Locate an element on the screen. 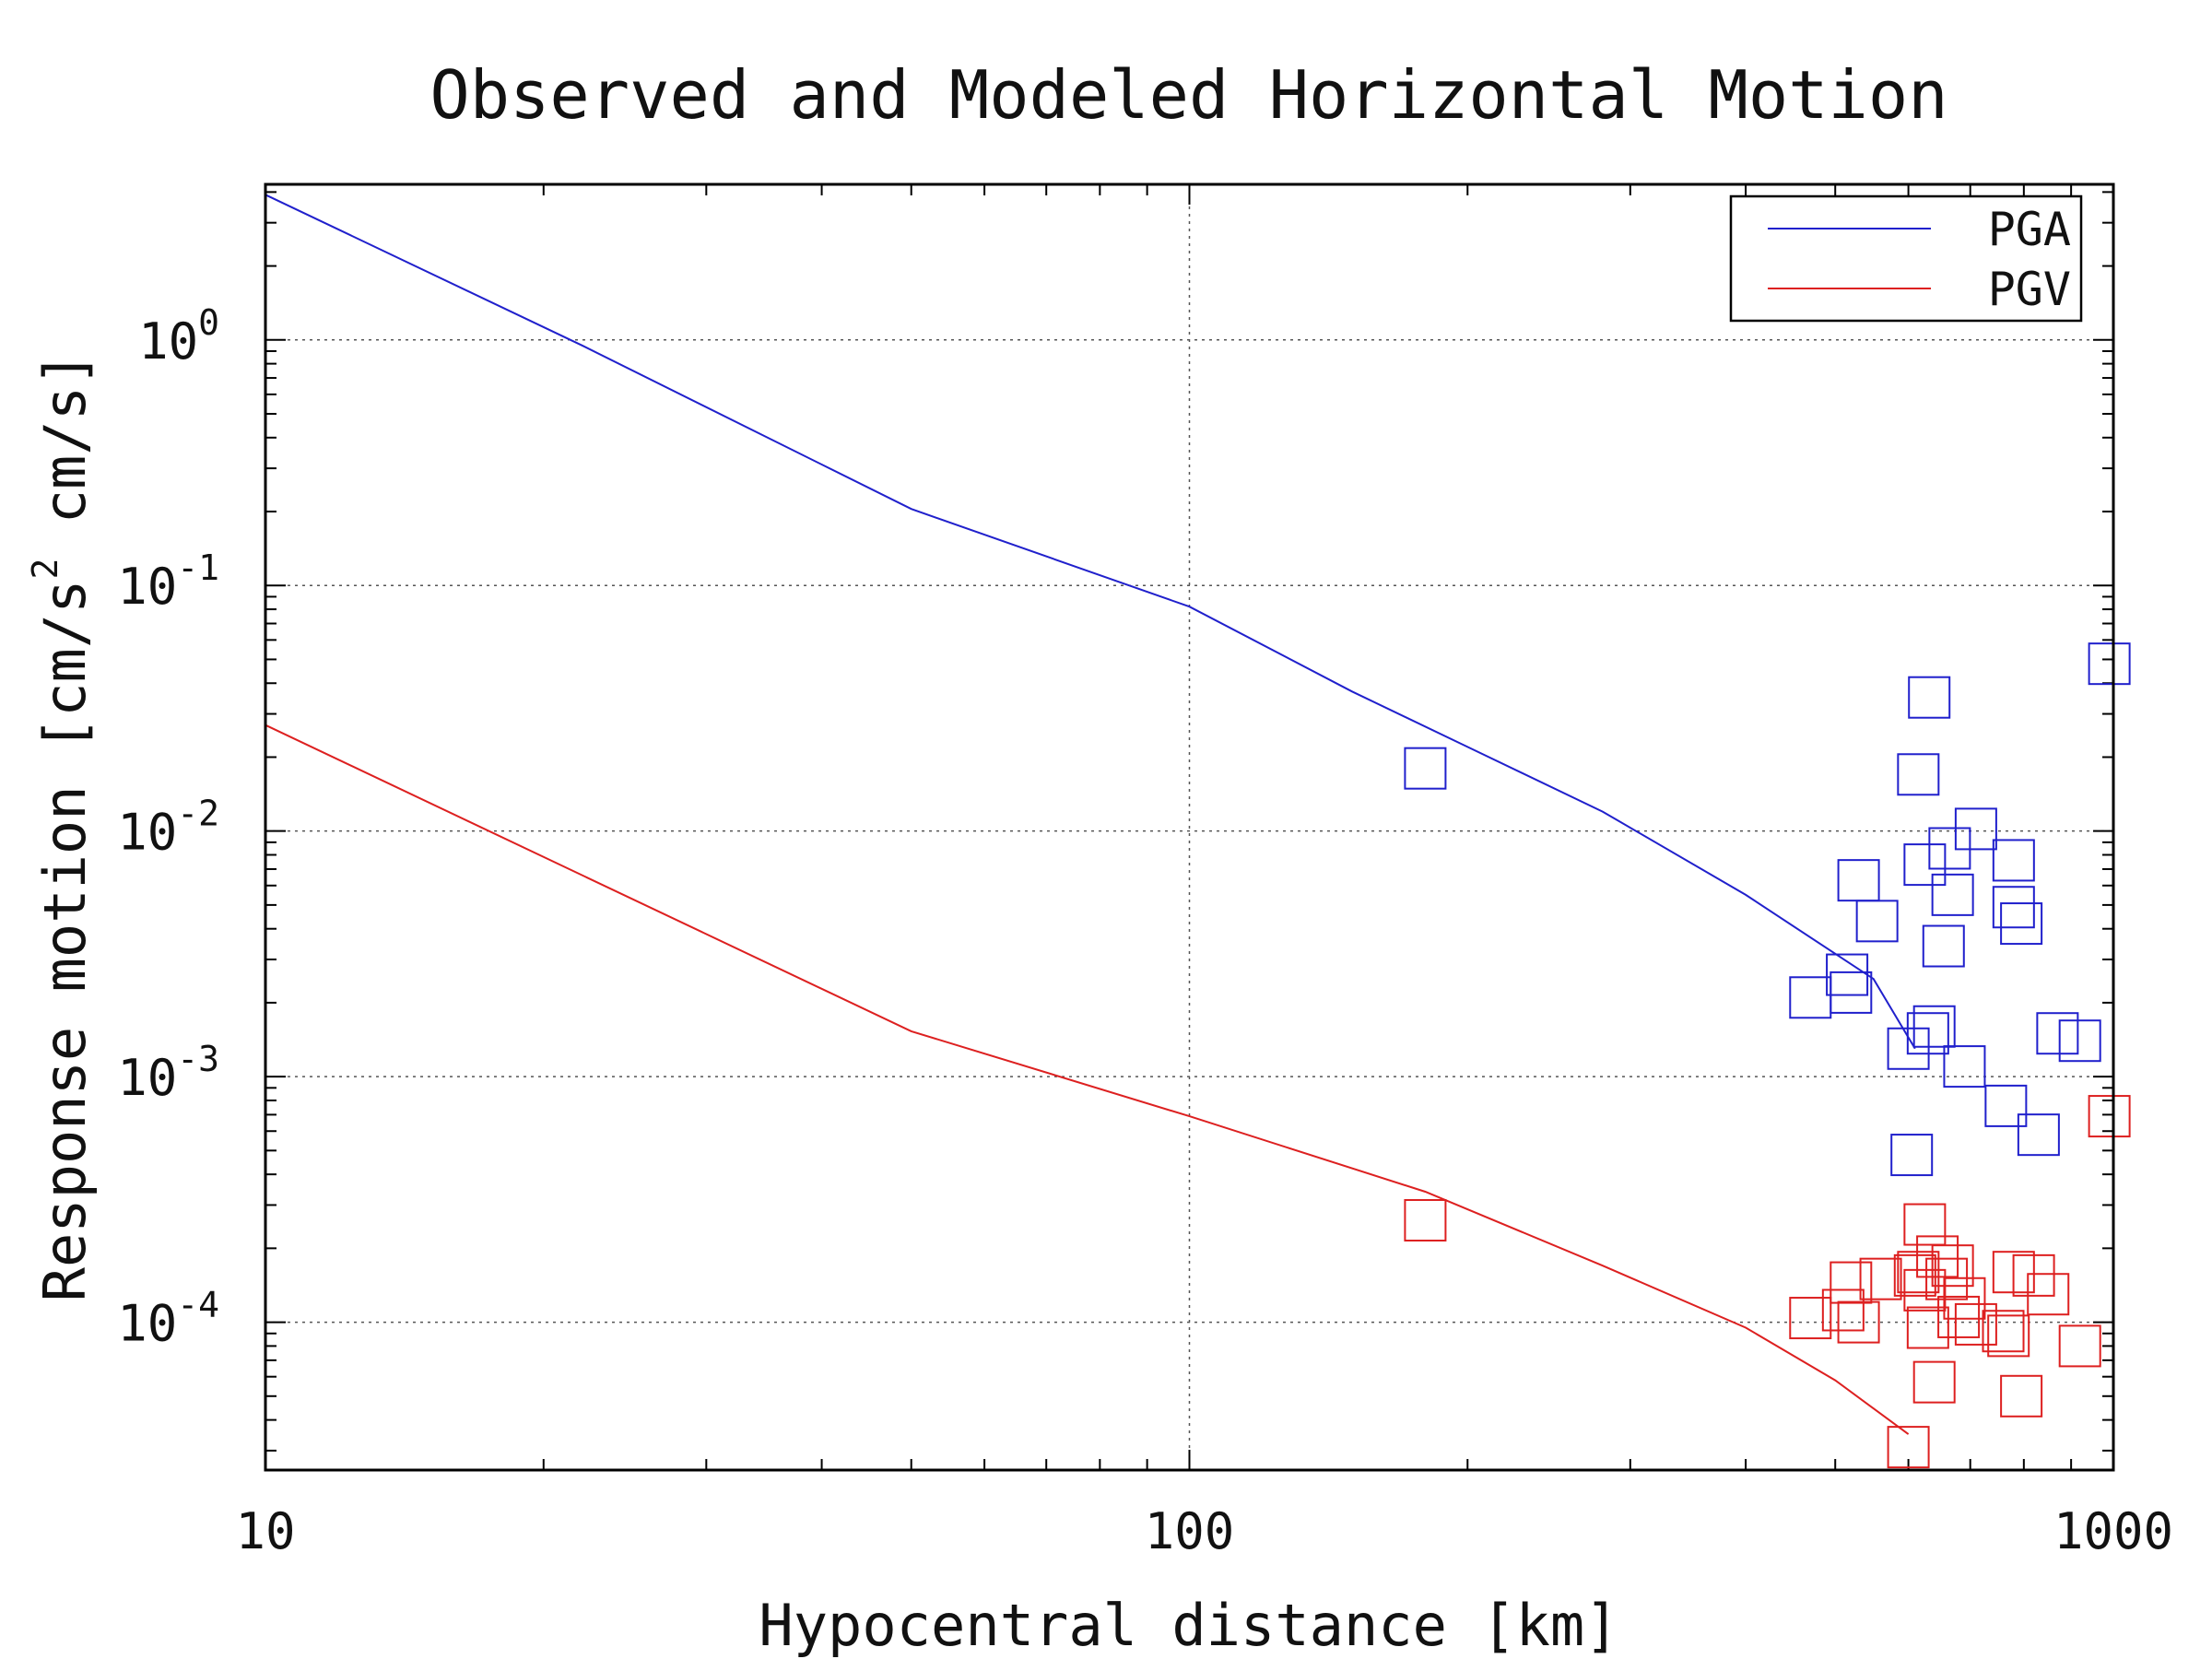 The width and height of the screenshot is (2212, 1659). legend-box is located at coordinates (1906, 258).